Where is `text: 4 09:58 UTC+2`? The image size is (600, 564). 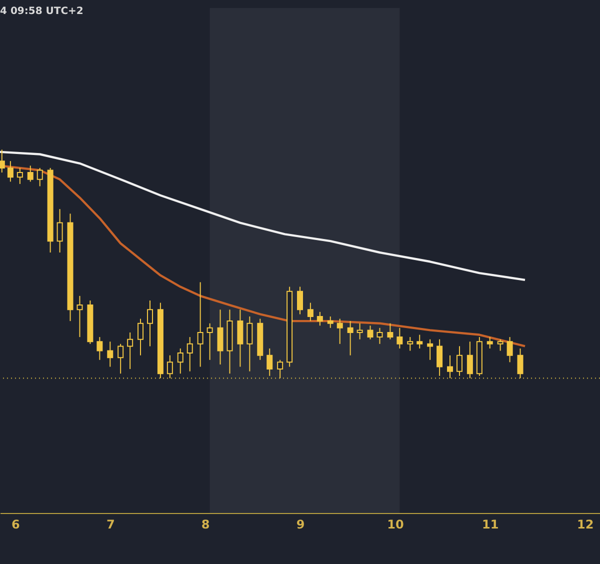
text: 4 09:58 UTC+2 is located at coordinates (42, 11).